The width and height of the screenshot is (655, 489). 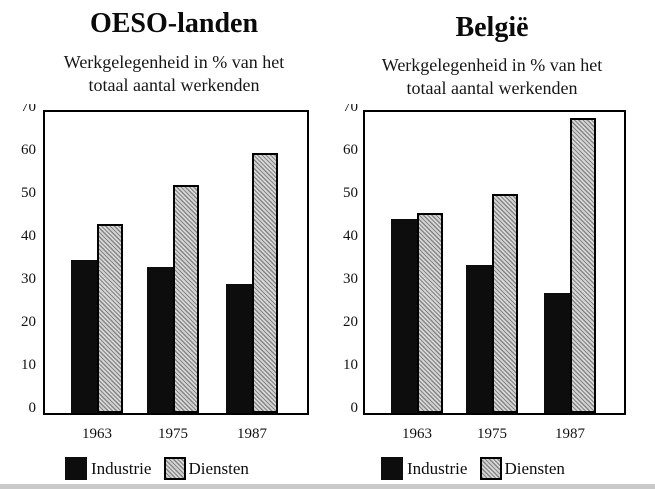 I want to click on scan-artifact-strip, so click(x=327, y=486).